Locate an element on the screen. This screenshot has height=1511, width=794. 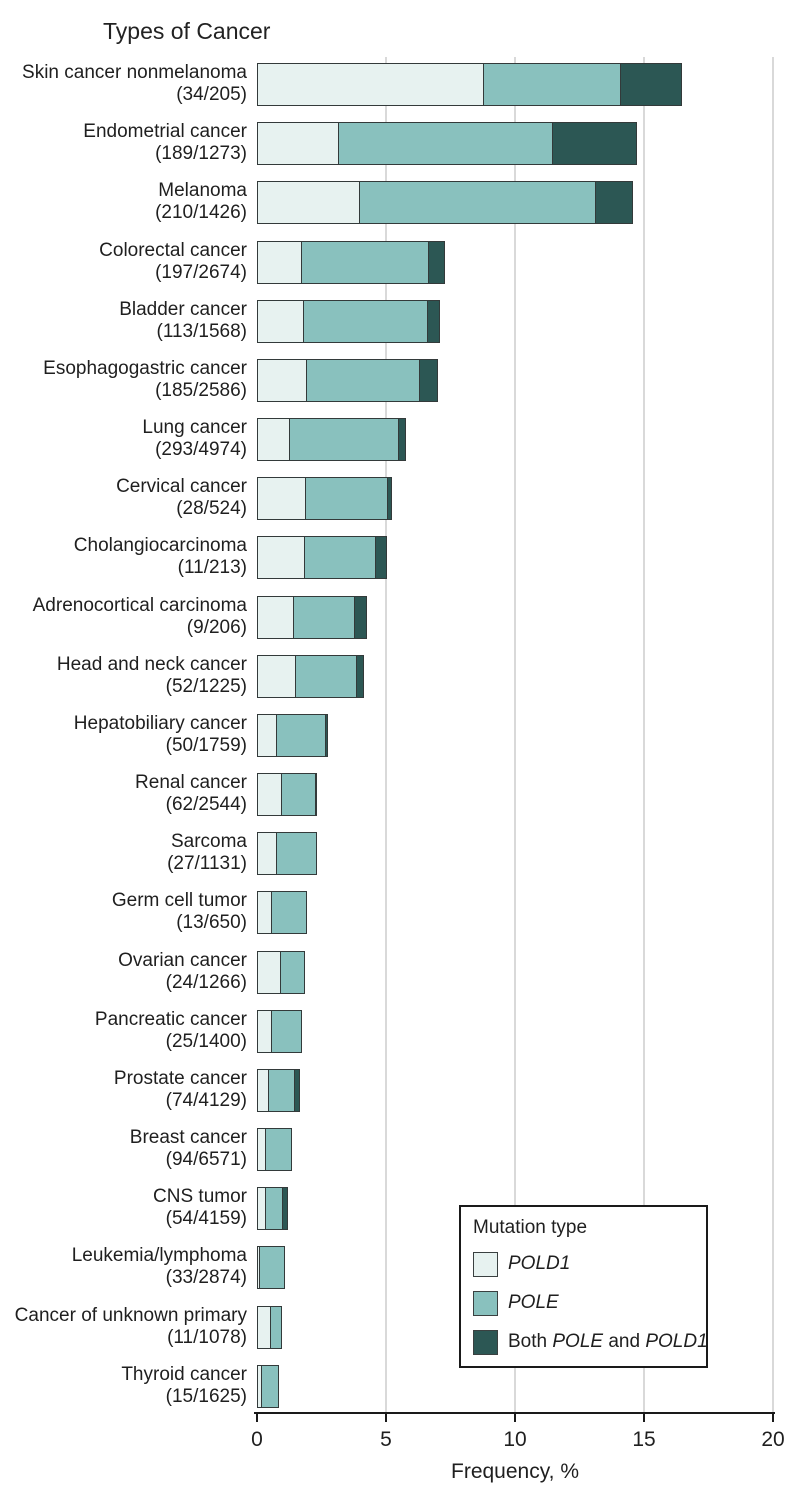
category-count: (185/2586) is located at coordinates (201, 390).